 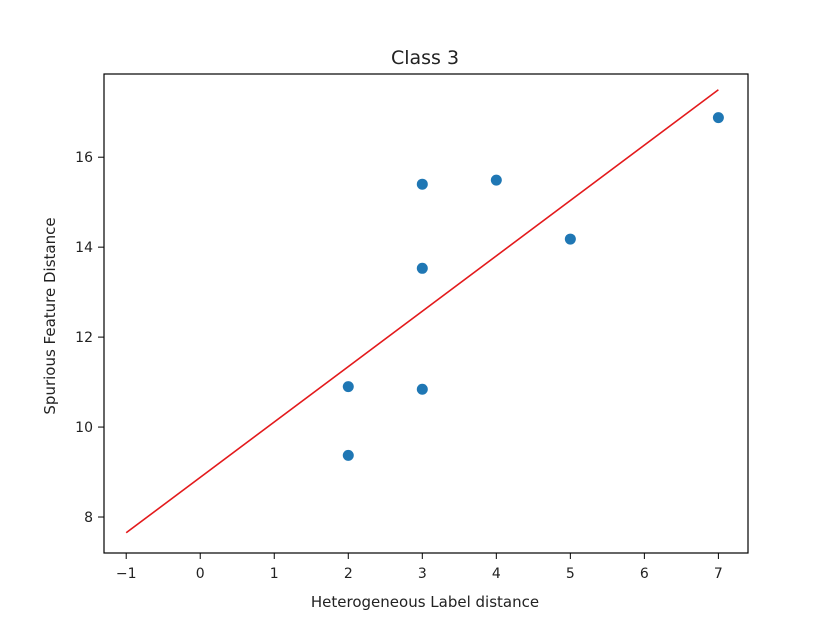 I want to click on y-tick-label: 8, so click(x=88, y=518).